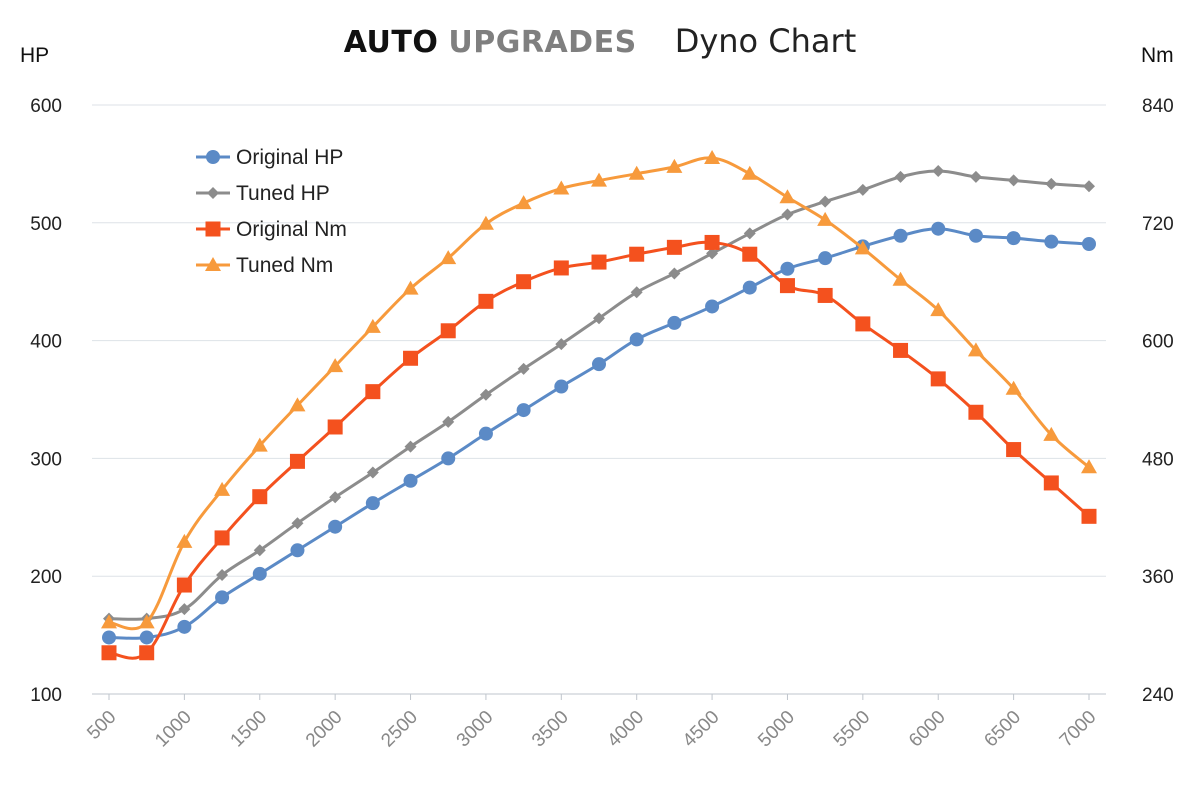 The height and width of the screenshot is (800, 1200). I want to click on x-tick-label: 1500, so click(249, 729).